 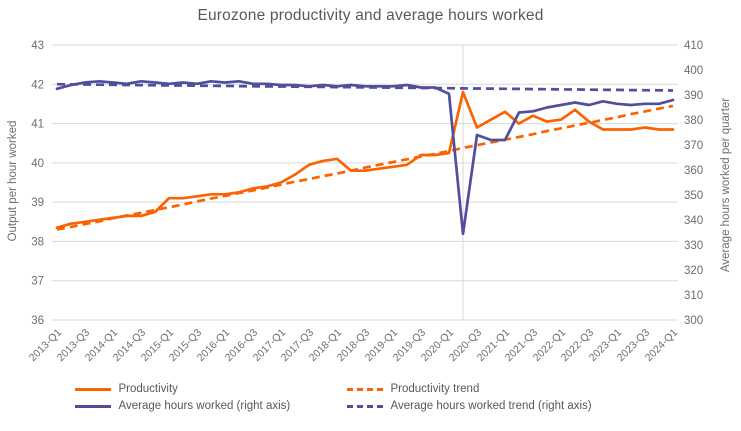 I want to click on left-axis-tick: 40, so click(x=37, y=164).